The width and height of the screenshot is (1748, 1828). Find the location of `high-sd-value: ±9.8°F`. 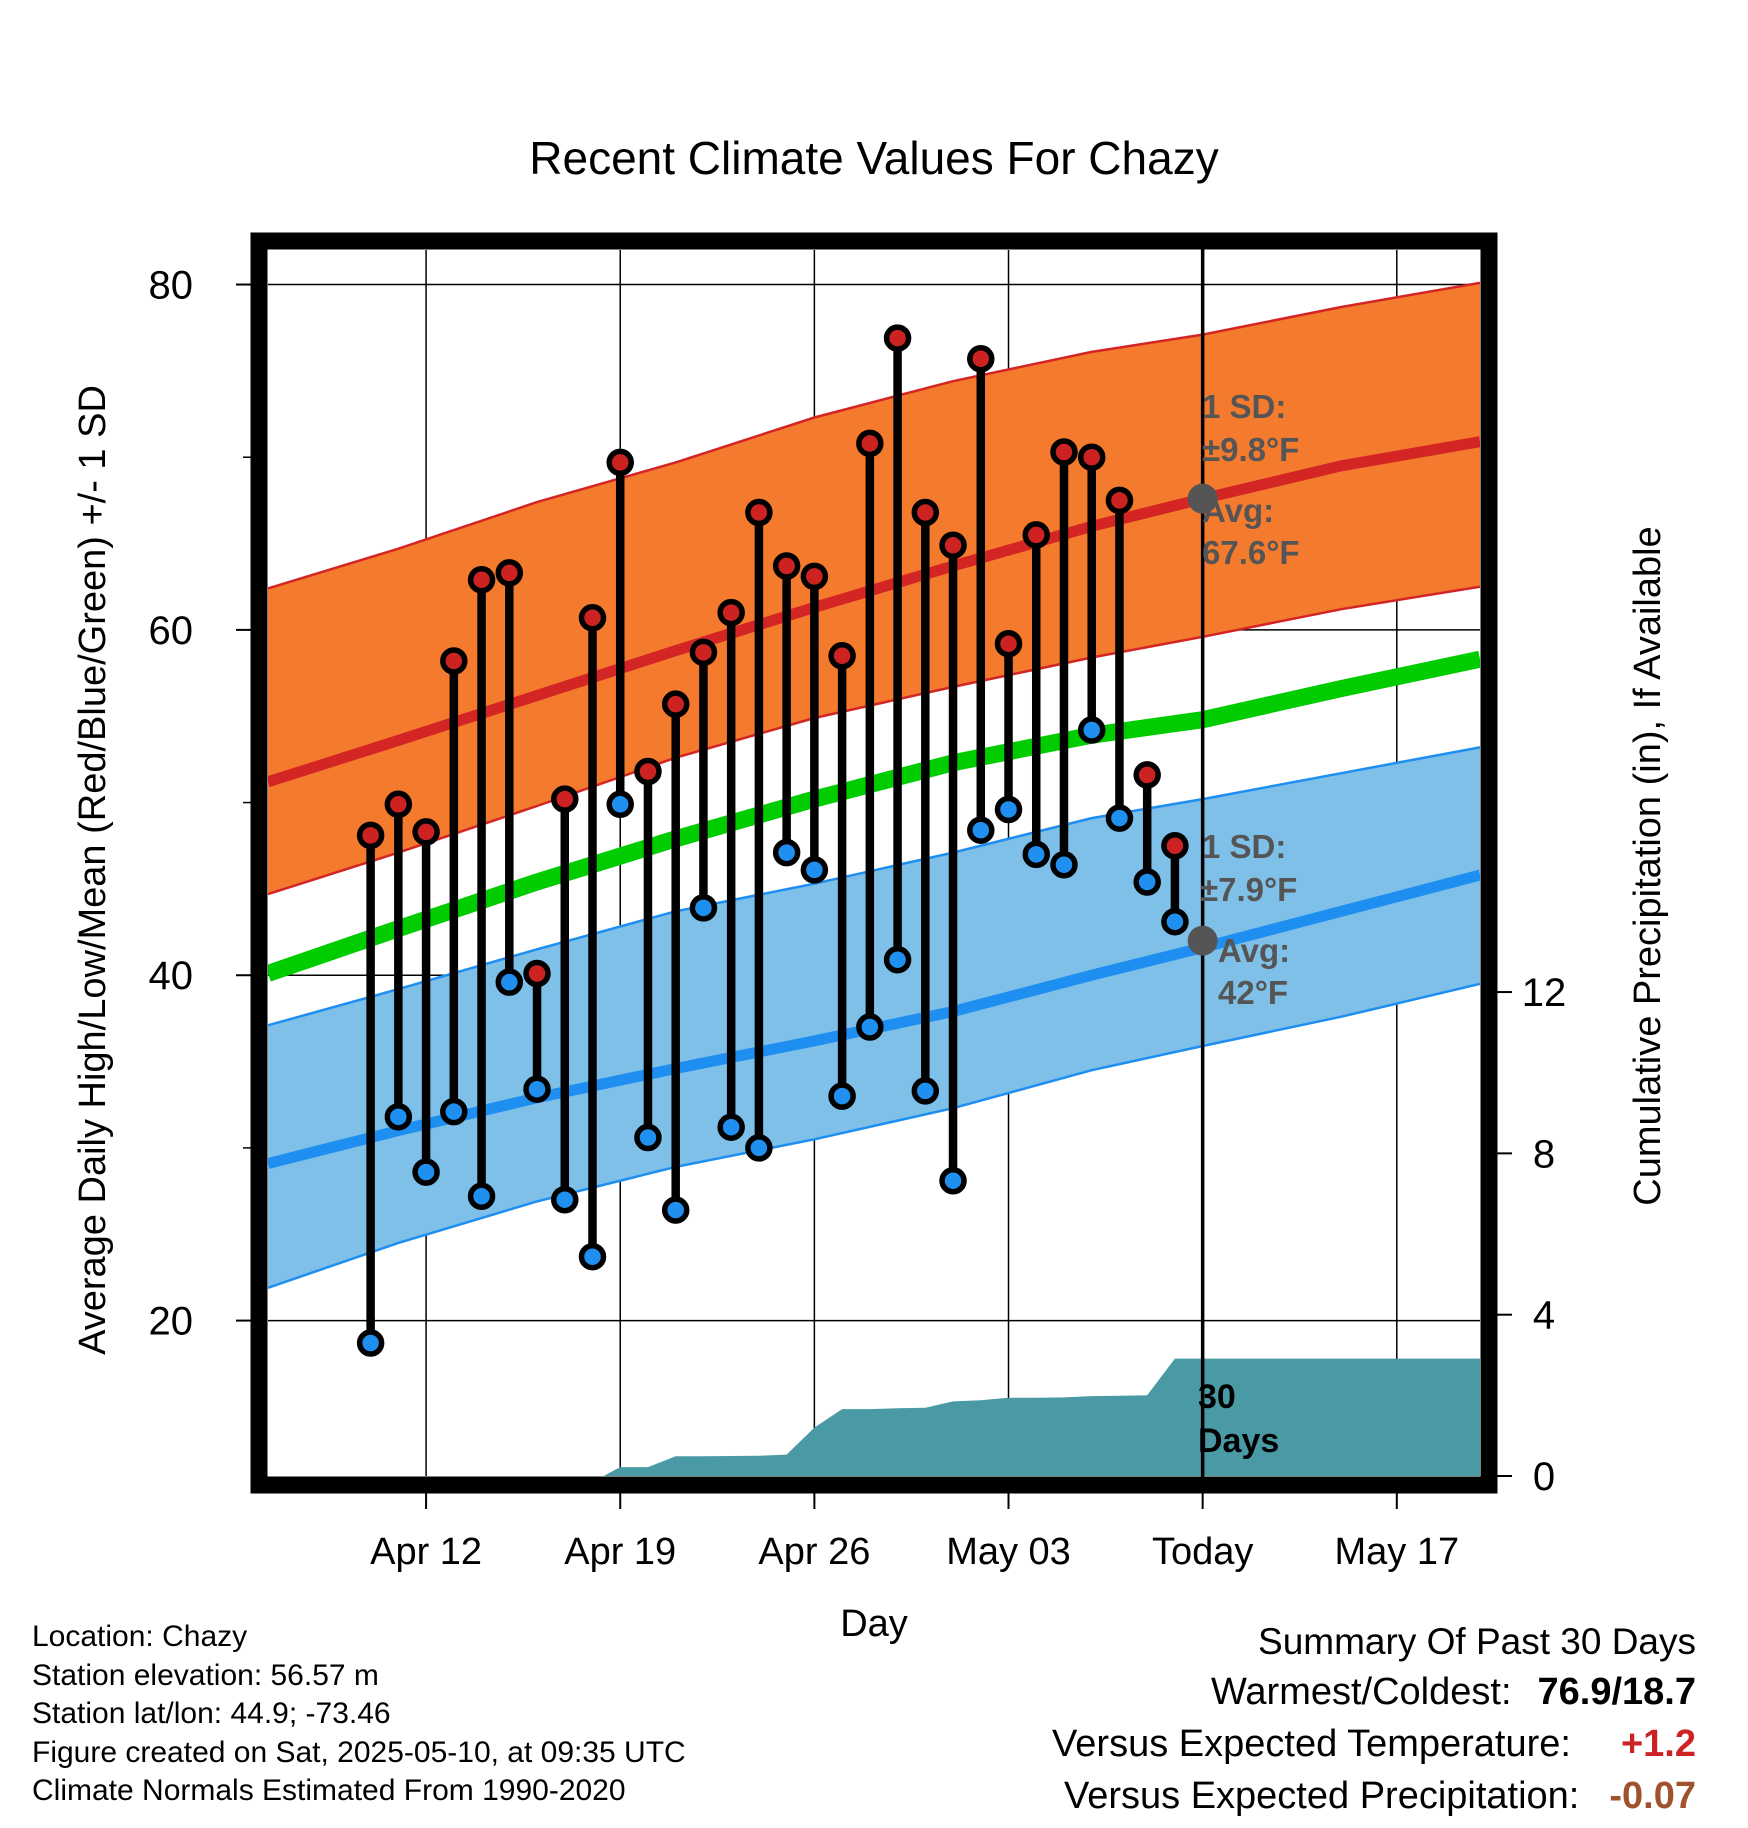

high-sd-value: ±9.8°F is located at coordinates (1250, 449).